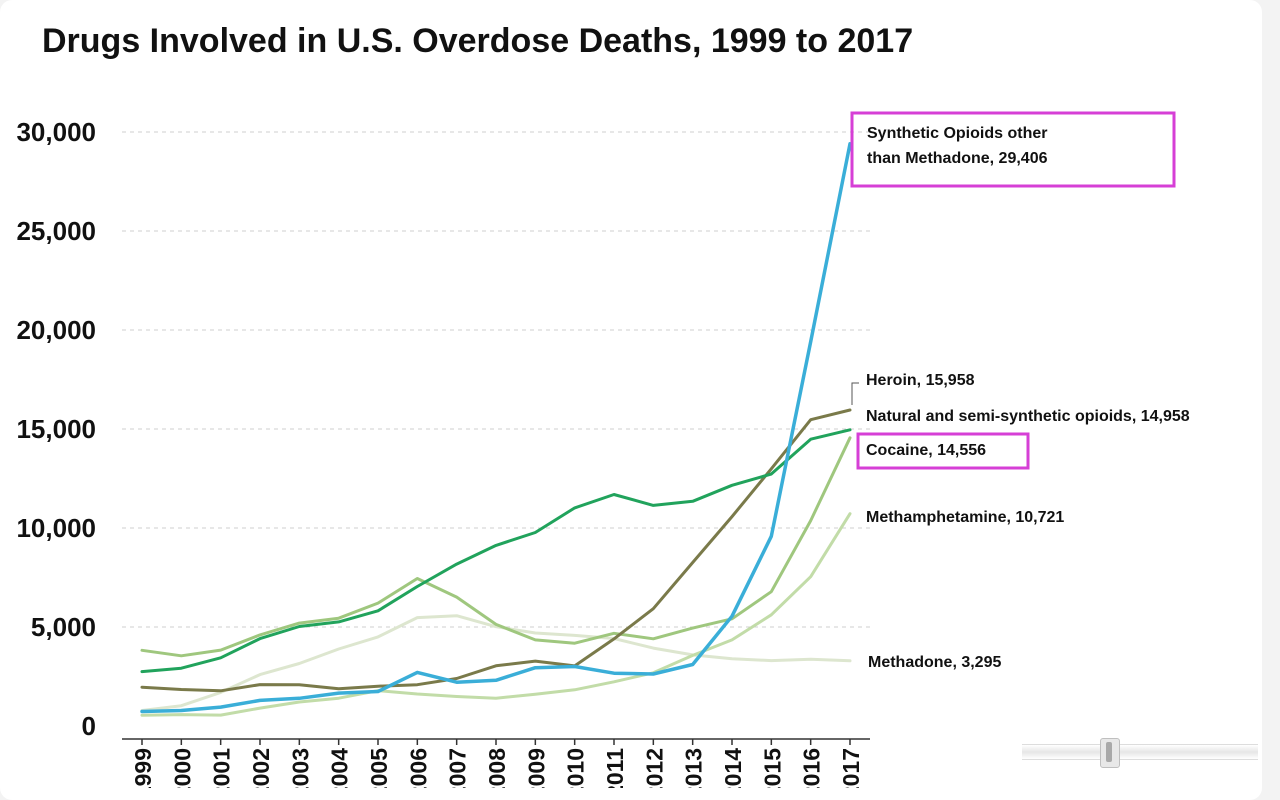 The width and height of the screenshot is (1280, 800). What do you see at coordinates (56, 528) in the screenshot?
I see `y-tick-label: 10,000` at bounding box center [56, 528].